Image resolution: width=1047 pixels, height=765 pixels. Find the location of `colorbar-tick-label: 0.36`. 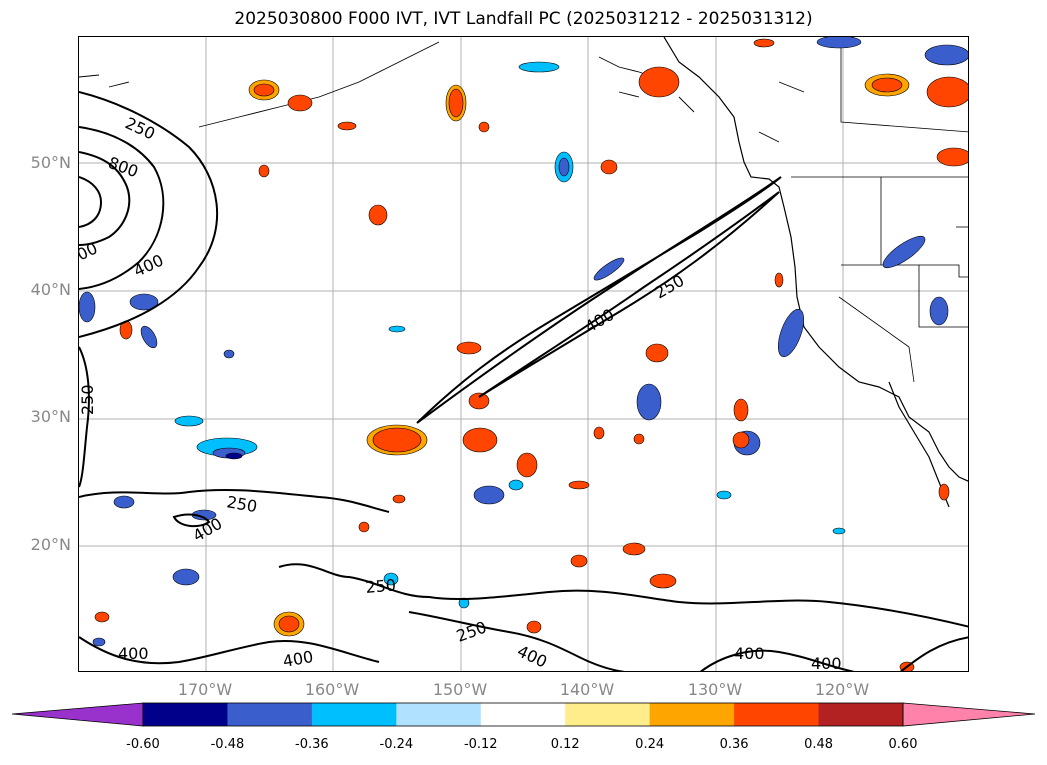

colorbar-tick-label: 0.36 is located at coordinates (734, 744).